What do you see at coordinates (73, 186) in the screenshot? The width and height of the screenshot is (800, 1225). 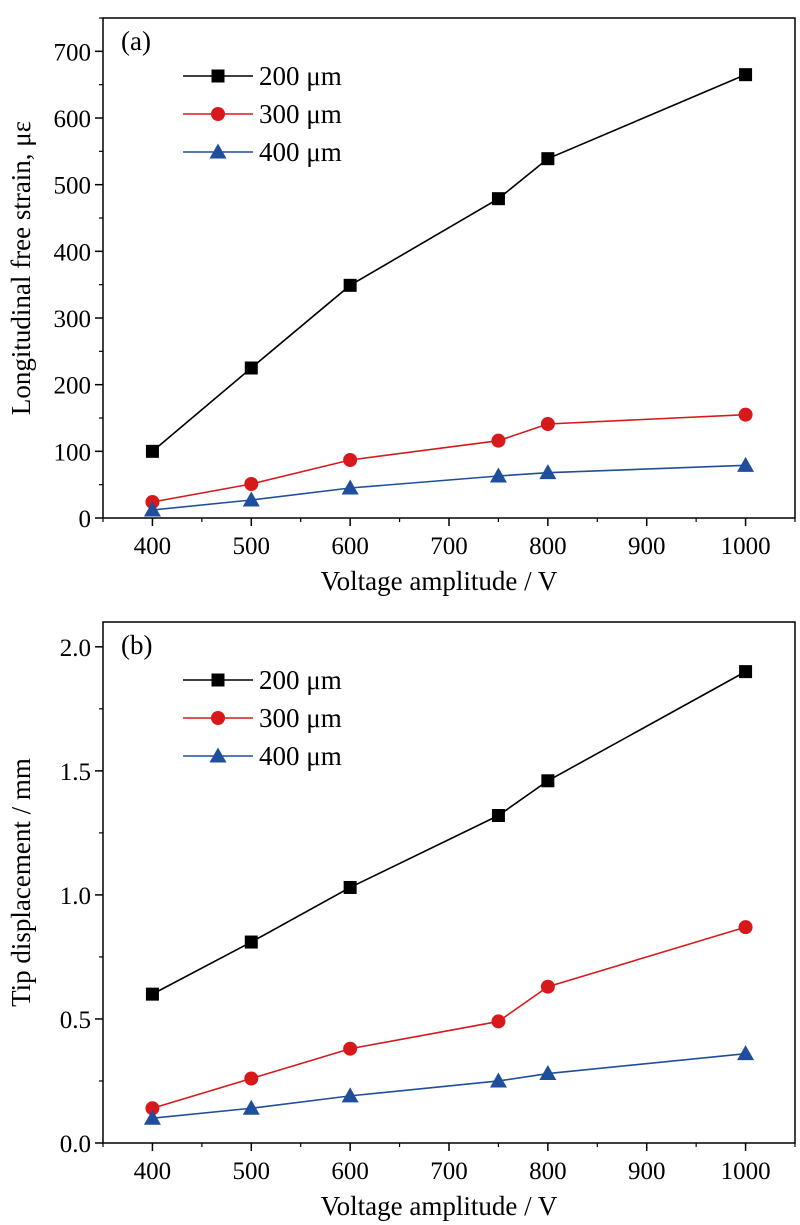 I see `y-tick-label: 500` at bounding box center [73, 186].